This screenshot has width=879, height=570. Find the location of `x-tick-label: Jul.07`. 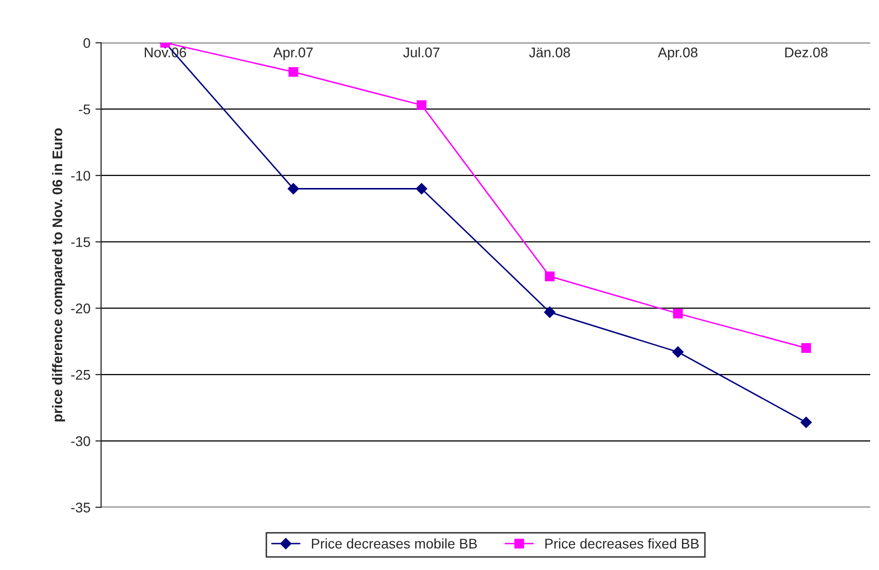

x-tick-label: Jul.07 is located at coordinates (421, 52).